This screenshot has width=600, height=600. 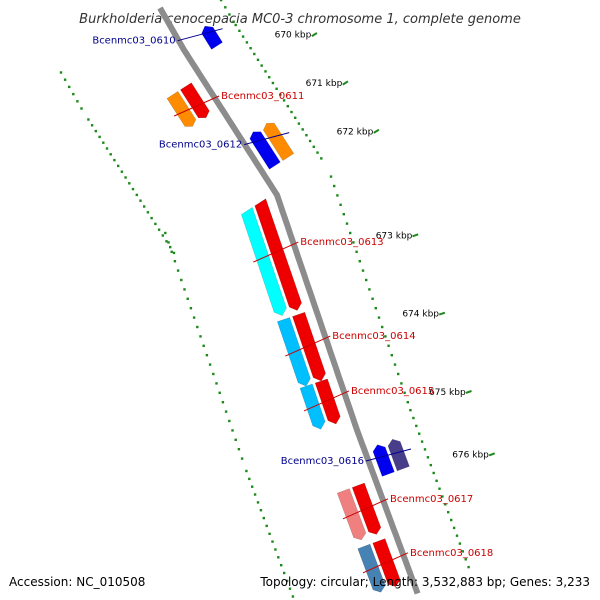 I want to click on gene-arrow-0613a, so click(x=278, y=254).